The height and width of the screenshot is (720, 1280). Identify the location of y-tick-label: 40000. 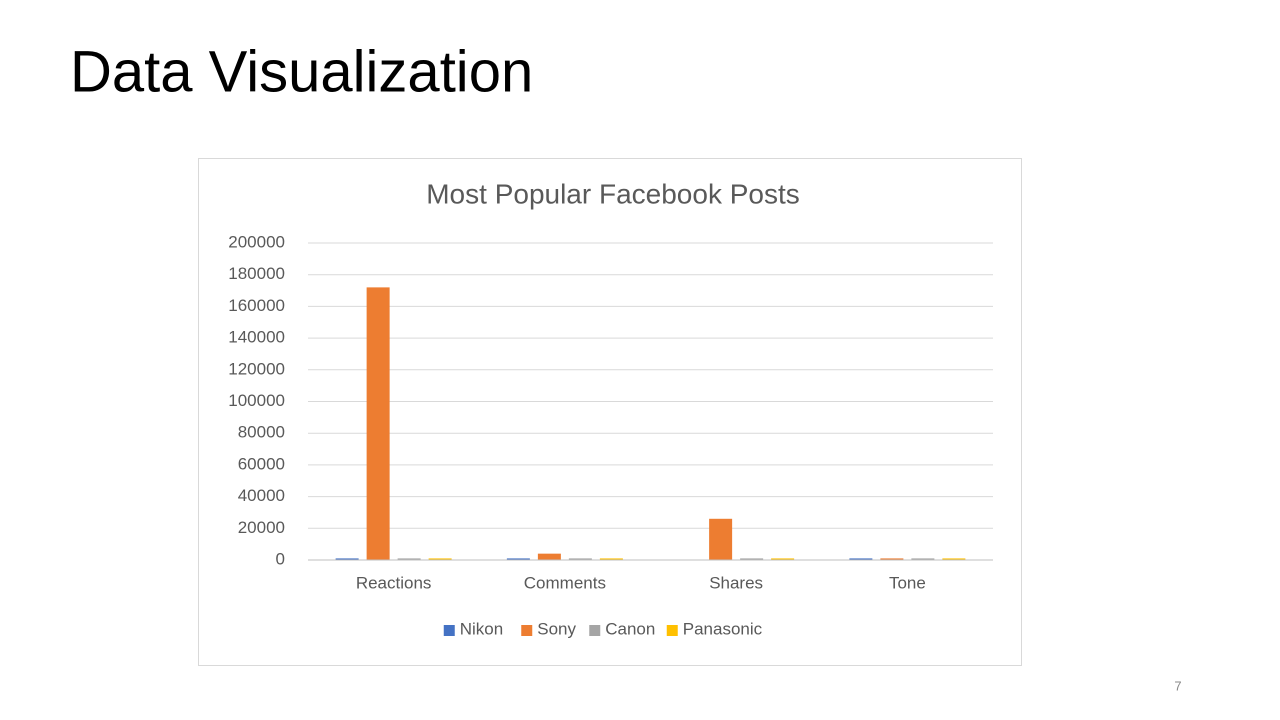
(261, 495).